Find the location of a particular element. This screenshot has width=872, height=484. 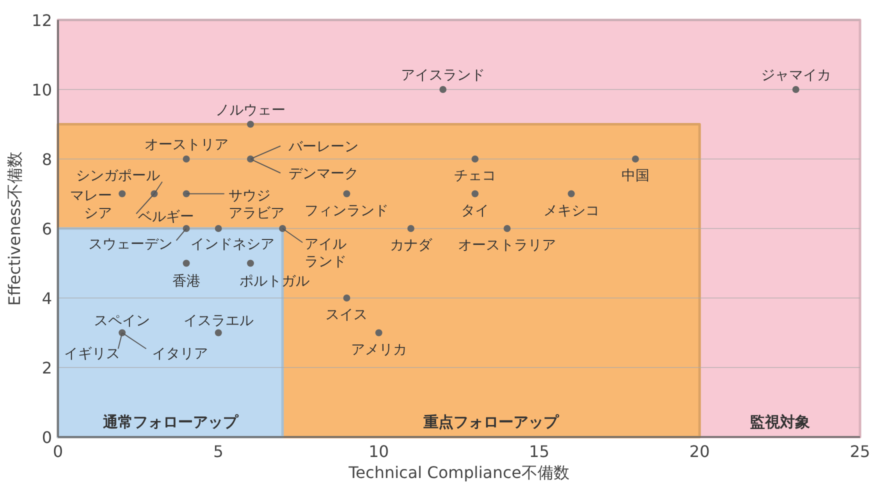

annotation: アイスランド is located at coordinates (442, 76).